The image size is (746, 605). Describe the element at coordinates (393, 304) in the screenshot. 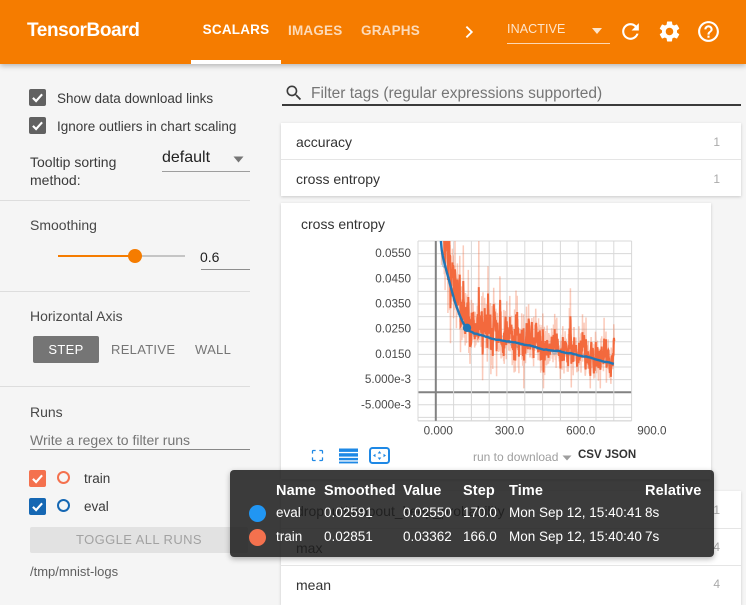

I see `svg-text: 0.0350` at that location.